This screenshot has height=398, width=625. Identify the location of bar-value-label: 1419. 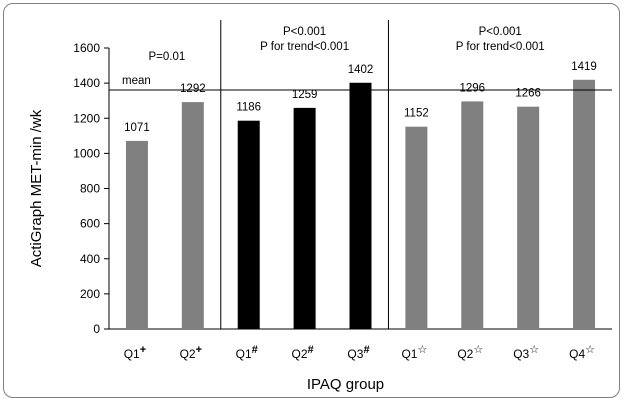
(584, 67).